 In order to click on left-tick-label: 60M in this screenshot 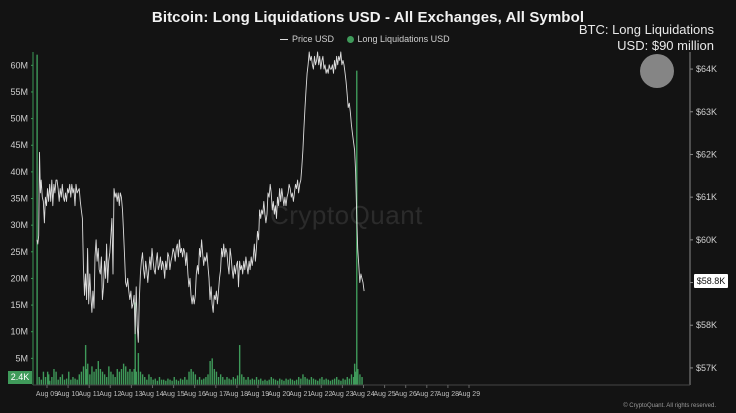, I will do `click(19, 65)`.